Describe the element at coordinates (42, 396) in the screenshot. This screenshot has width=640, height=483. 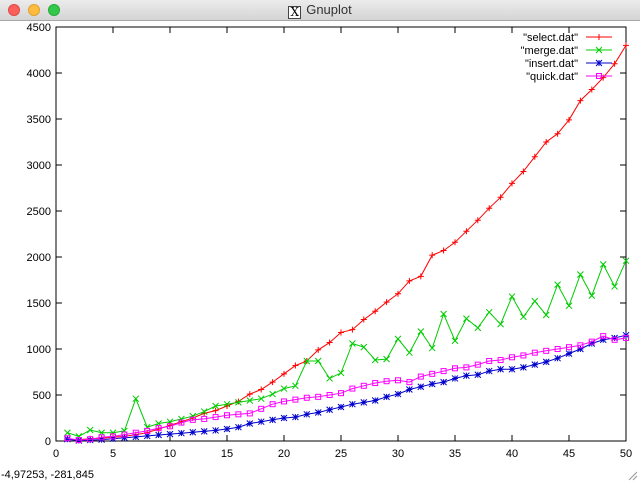
I see `y-tick-label: 500` at that location.